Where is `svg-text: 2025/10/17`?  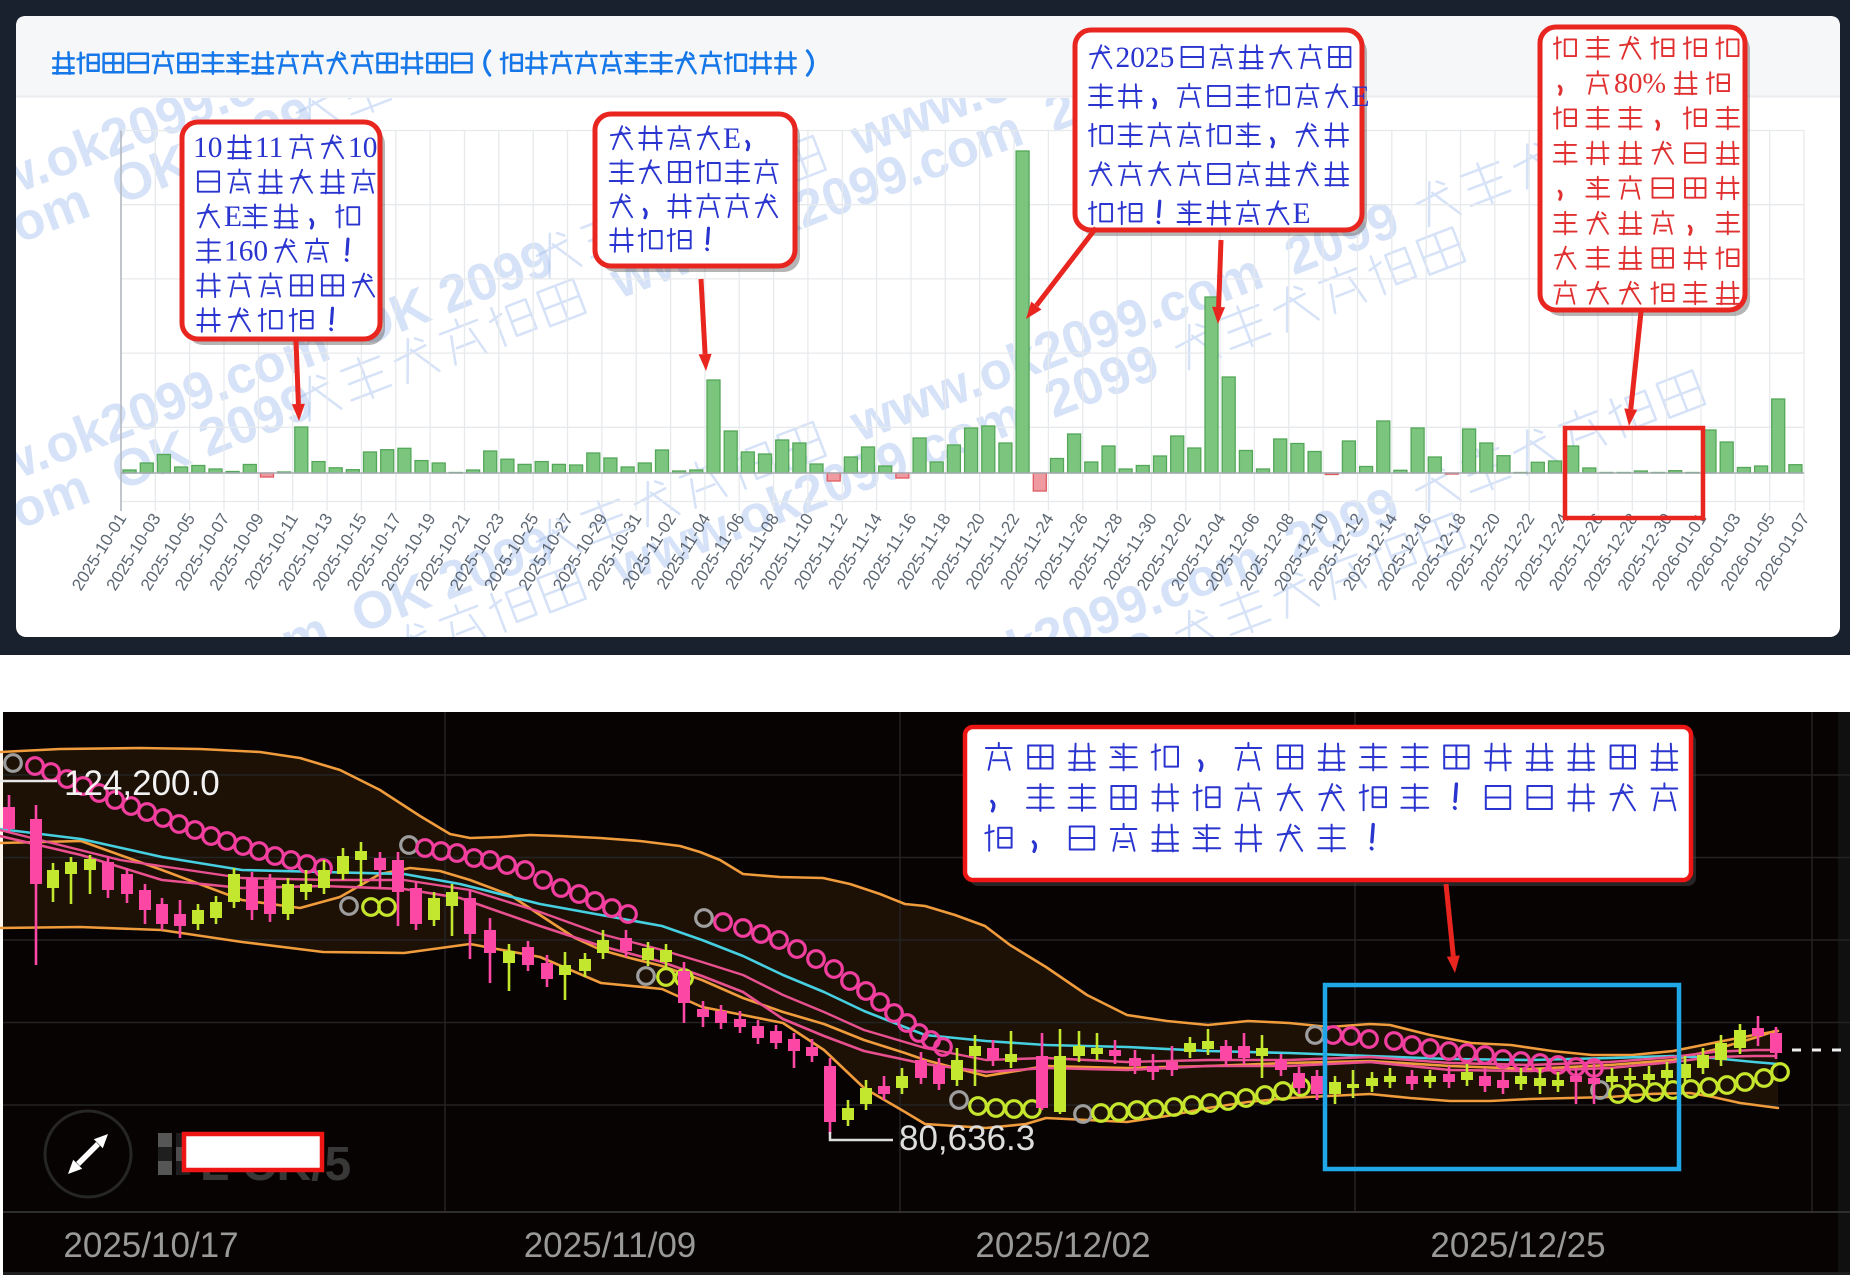 svg-text: 2025/10/17 is located at coordinates (150, 1245).